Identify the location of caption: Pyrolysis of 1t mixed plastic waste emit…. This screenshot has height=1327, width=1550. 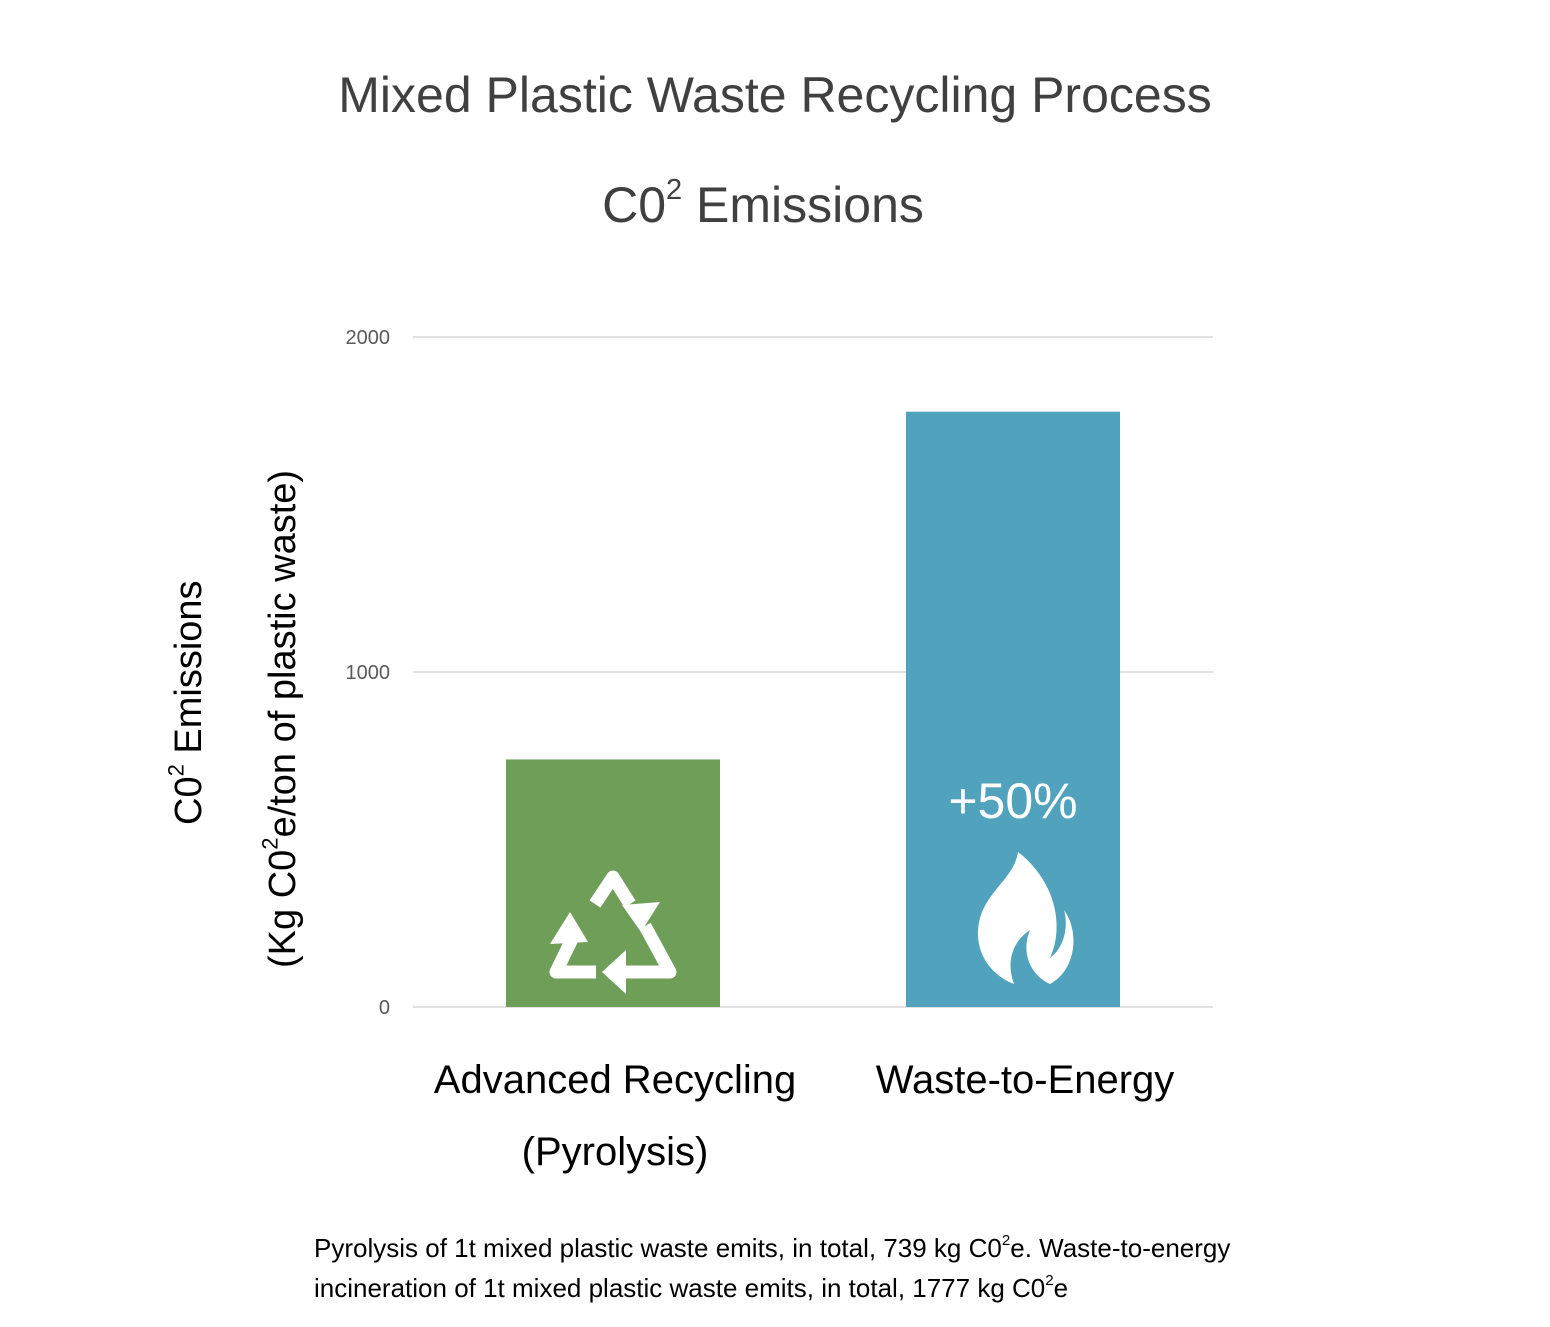
(914, 1268).